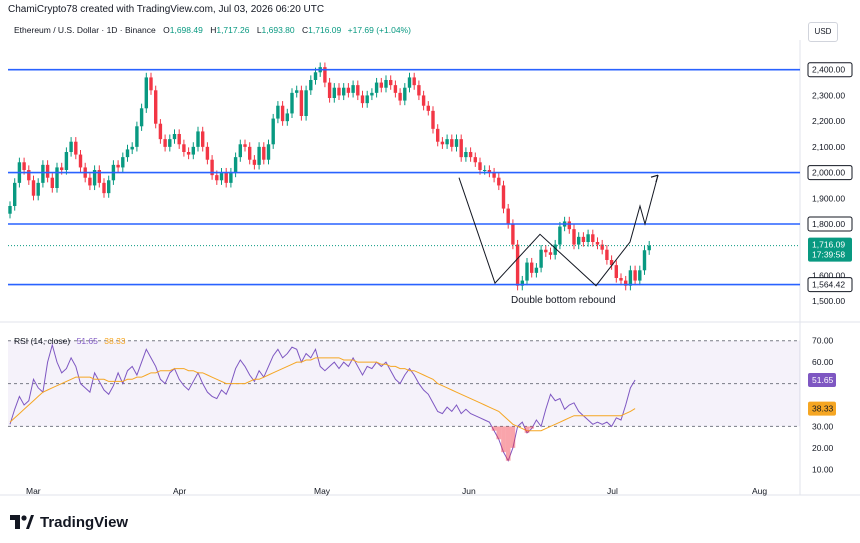 The image size is (860, 543). What do you see at coordinates (42, 341) in the screenshot?
I see `rsi-legend-label: RSI (14, close)` at bounding box center [42, 341].